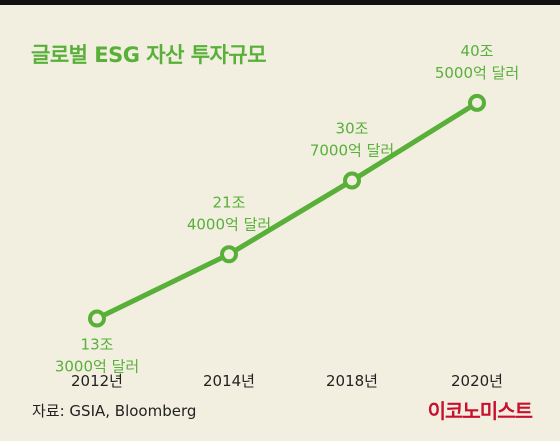 The image size is (560, 441). Describe the element at coordinates (229, 224) in the screenshot. I see `data-label: 4000억 달러` at that location.